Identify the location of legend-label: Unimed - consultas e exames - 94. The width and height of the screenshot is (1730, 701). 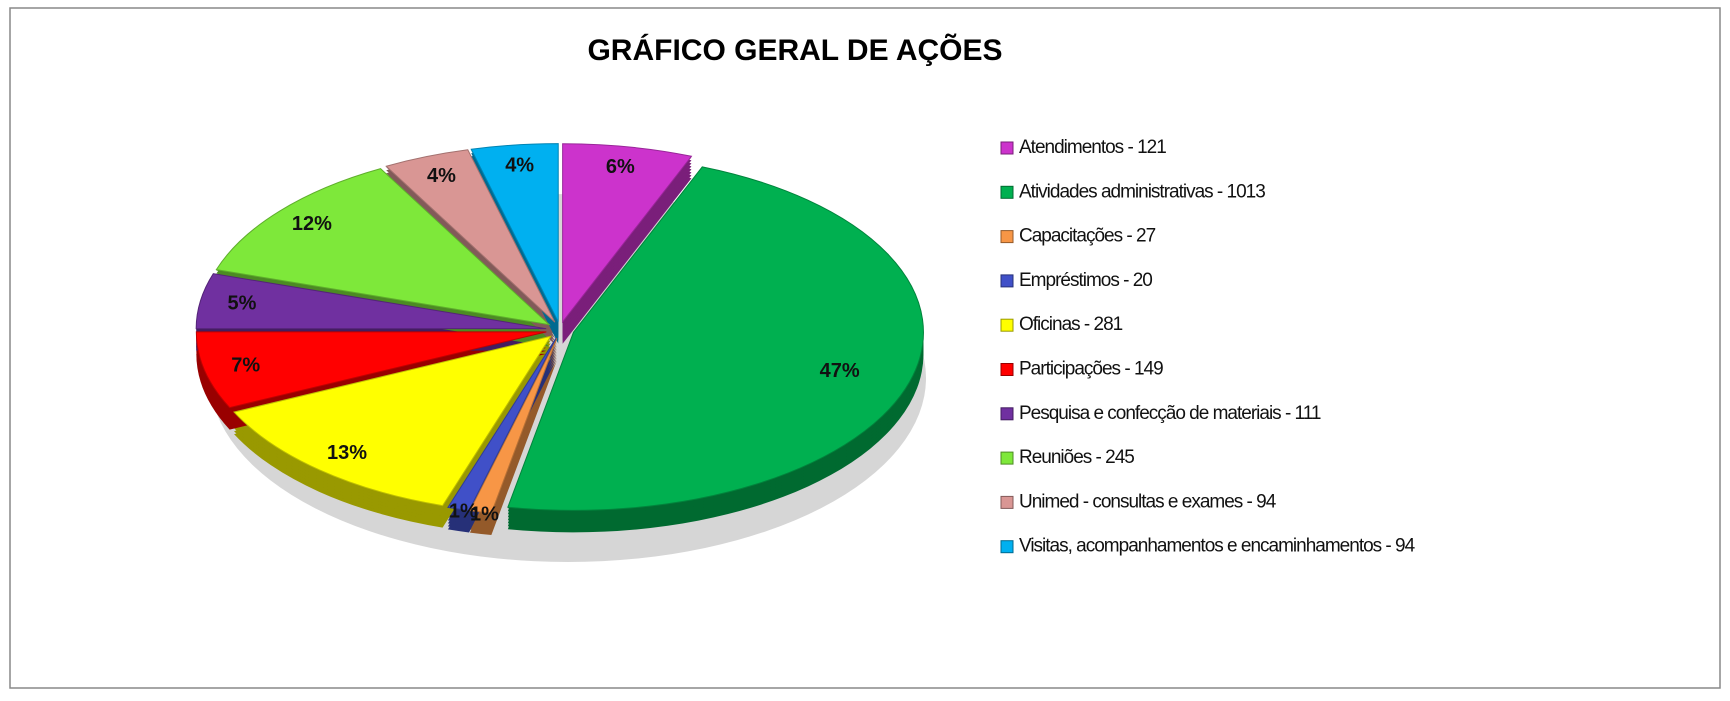
(1148, 501).